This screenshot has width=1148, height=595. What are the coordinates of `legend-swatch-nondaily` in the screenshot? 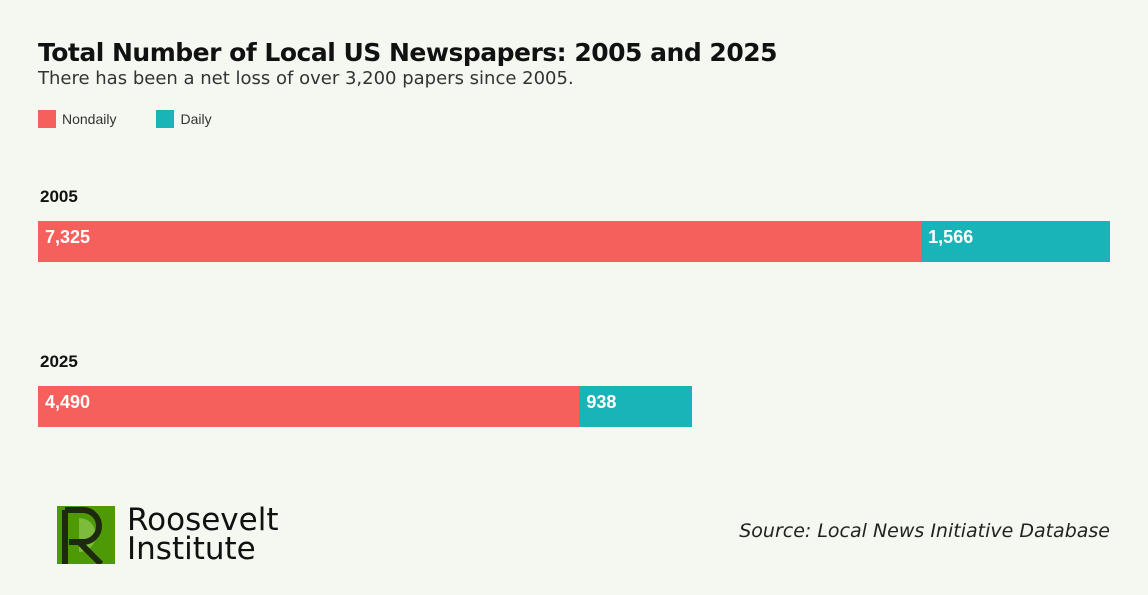 It's located at (47, 119).